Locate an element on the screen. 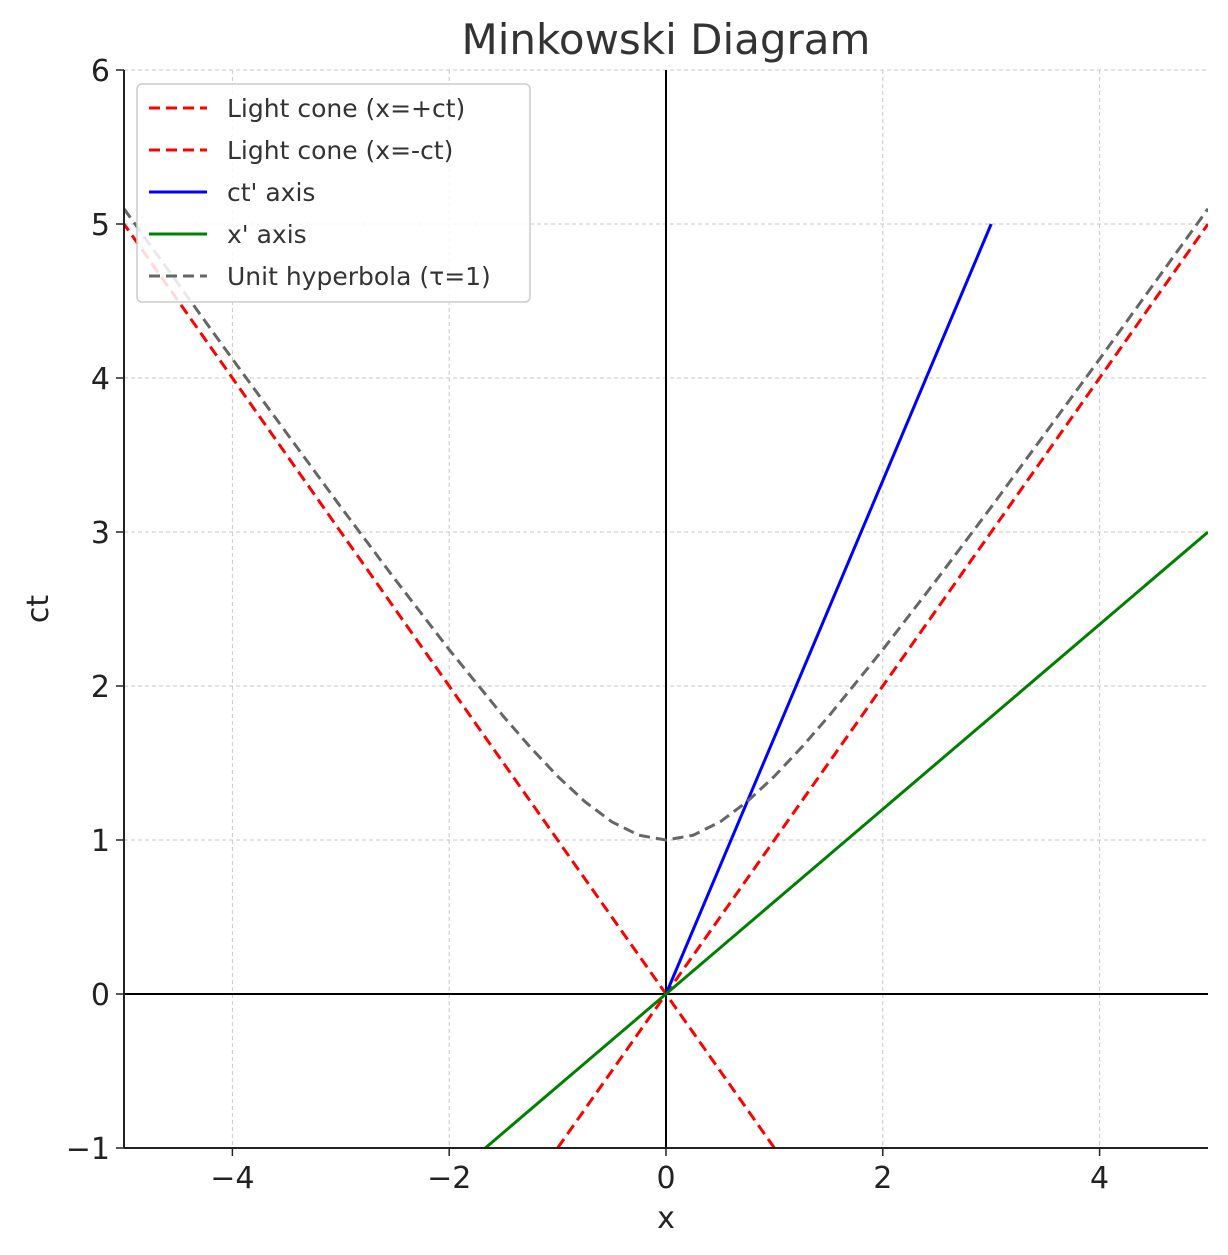 The height and width of the screenshot is (1255, 1228). y-tick-label: 0 is located at coordinates (100, 995).